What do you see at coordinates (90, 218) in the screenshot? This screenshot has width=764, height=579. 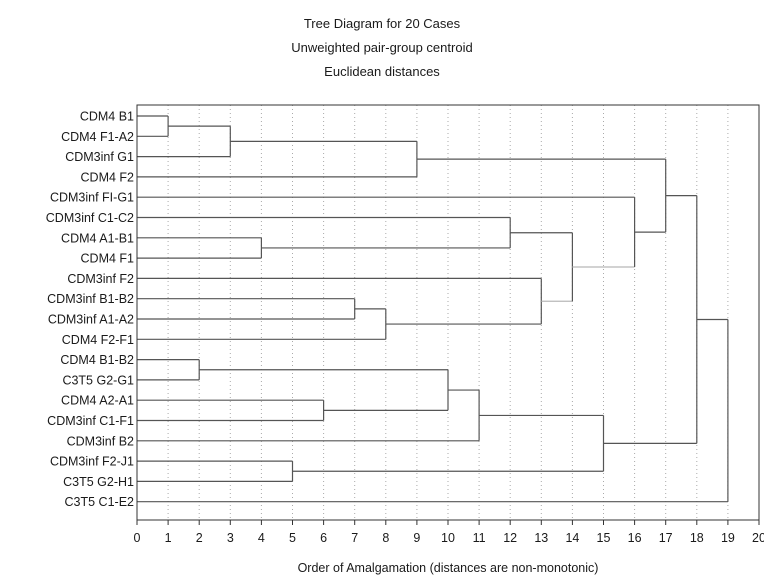 I see `leaf-label: CDM3inf C1-C2` at bounding box center [90, 218].